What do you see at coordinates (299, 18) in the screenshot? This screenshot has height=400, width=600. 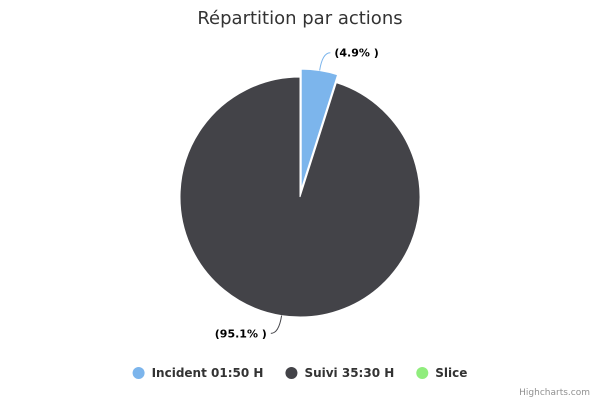 I see `chart-title: Répartition par actions` at bounding box center [299, 18].